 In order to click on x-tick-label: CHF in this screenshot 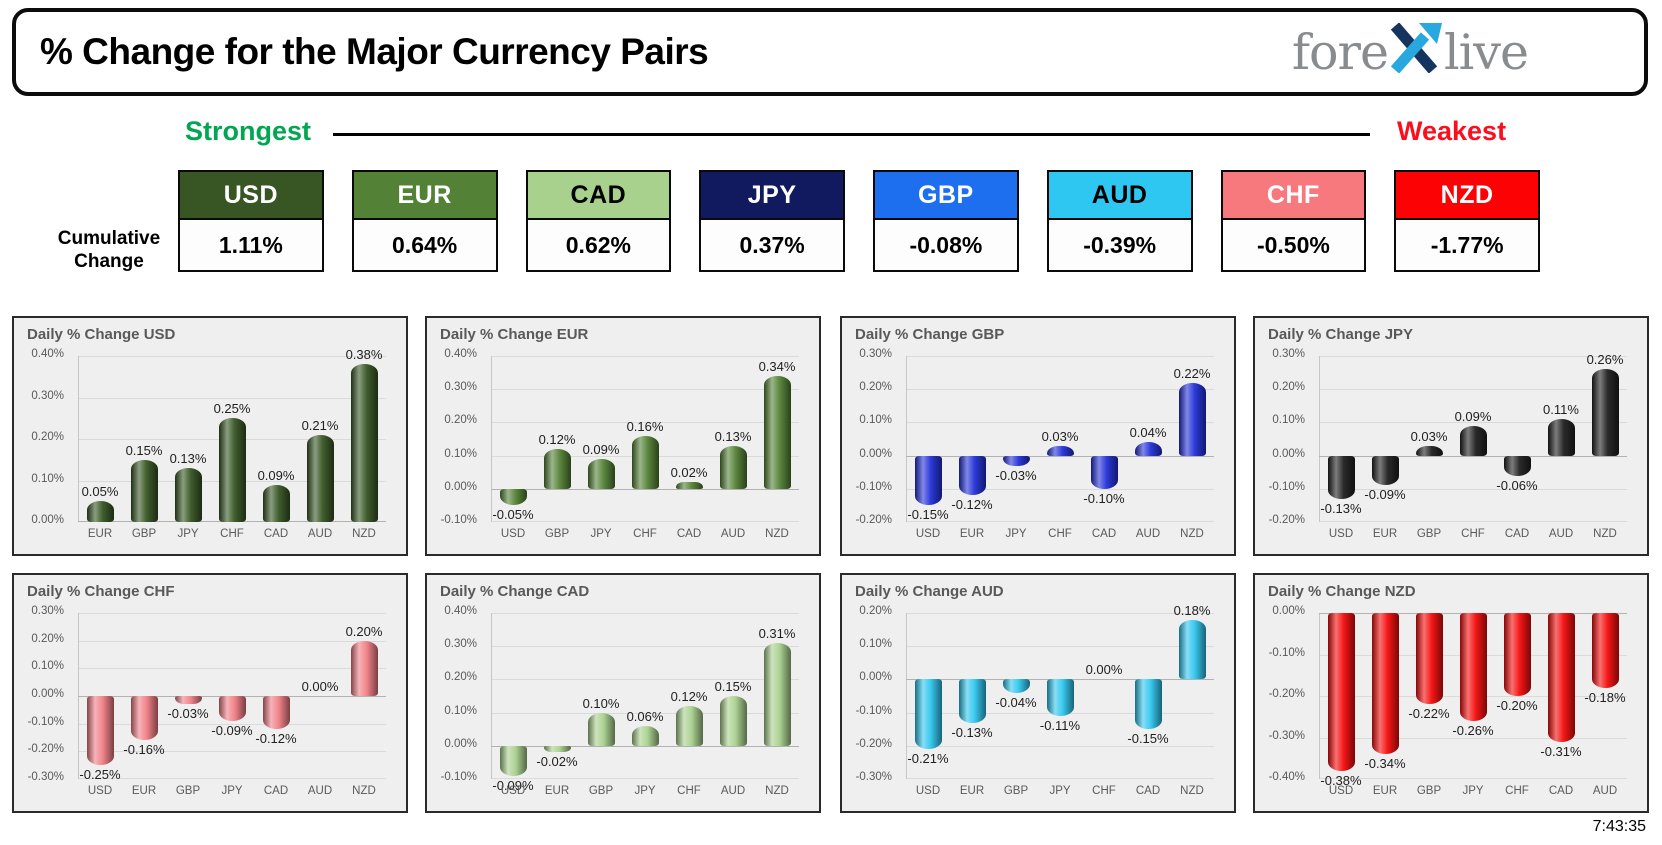, I will do `click(232, 534)`.